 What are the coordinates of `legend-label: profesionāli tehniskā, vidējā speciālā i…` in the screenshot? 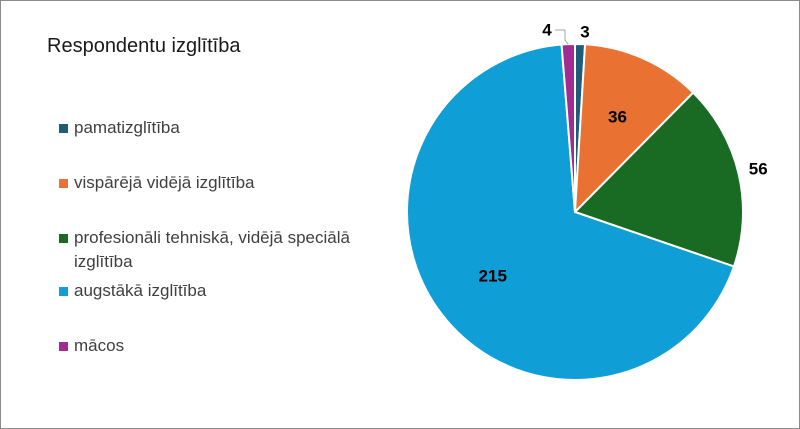 It's located at (212, 249).